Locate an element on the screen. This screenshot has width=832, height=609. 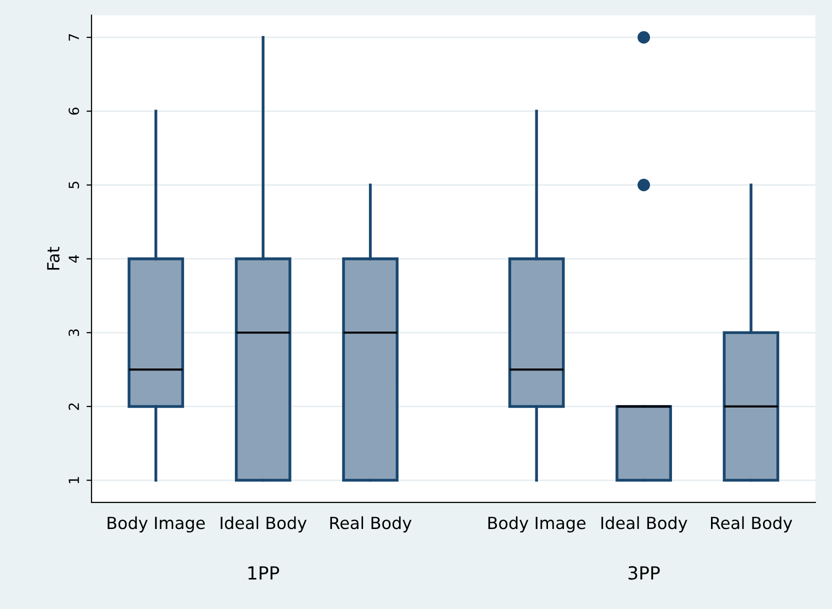
y-axis-title: Fat is located at coordinates (53, 258).